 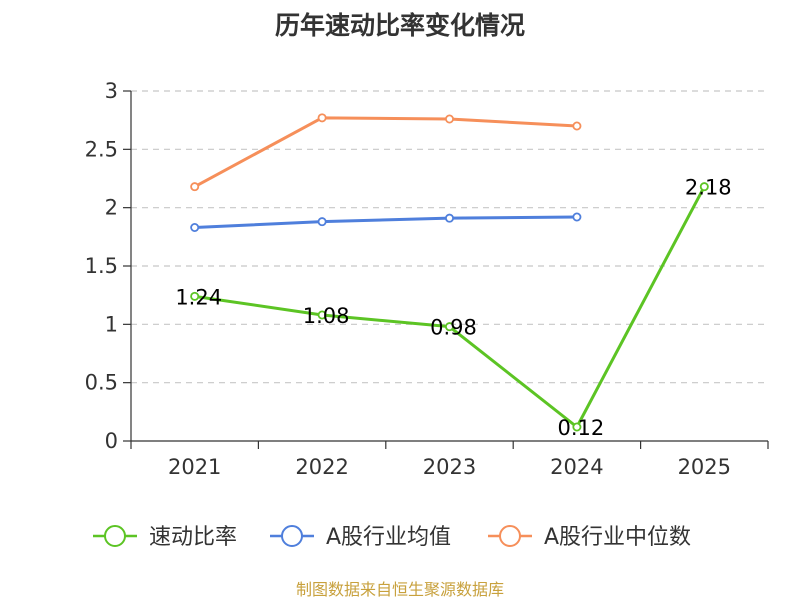 What do you see at coordinates (101, 149) in the screenshot?
I see `y-tick-label: 2.5` at bounding box center [101, 149].